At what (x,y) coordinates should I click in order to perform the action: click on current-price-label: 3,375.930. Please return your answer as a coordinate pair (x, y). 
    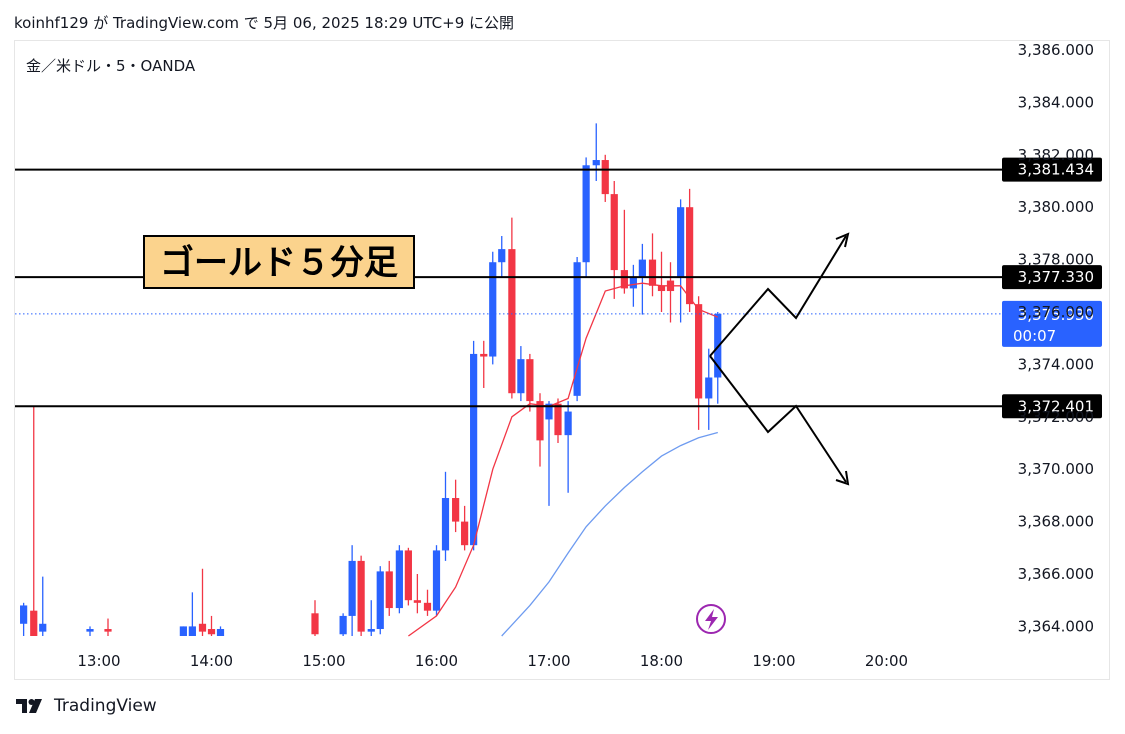
    Looking at the image, I should click on (1056, 315).